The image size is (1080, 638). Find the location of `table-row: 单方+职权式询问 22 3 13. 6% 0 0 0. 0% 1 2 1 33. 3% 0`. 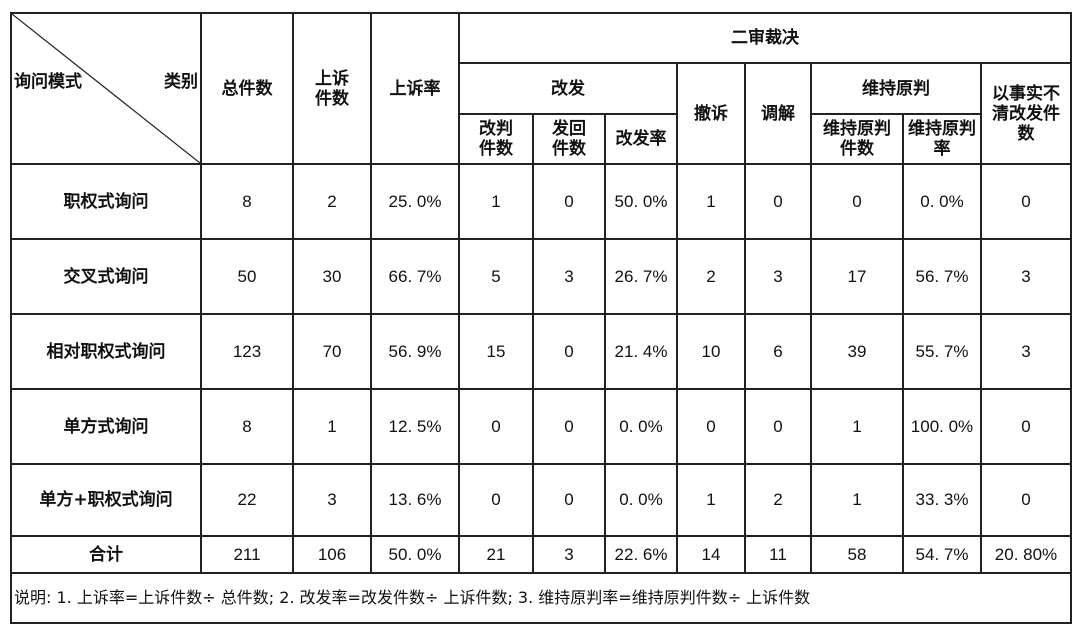

table-row: 单方+职权式询问 22 3 13. 6% 0 0 0. 0% 1 2 1 33. 3% 0 is located at coordinates (541, 500).